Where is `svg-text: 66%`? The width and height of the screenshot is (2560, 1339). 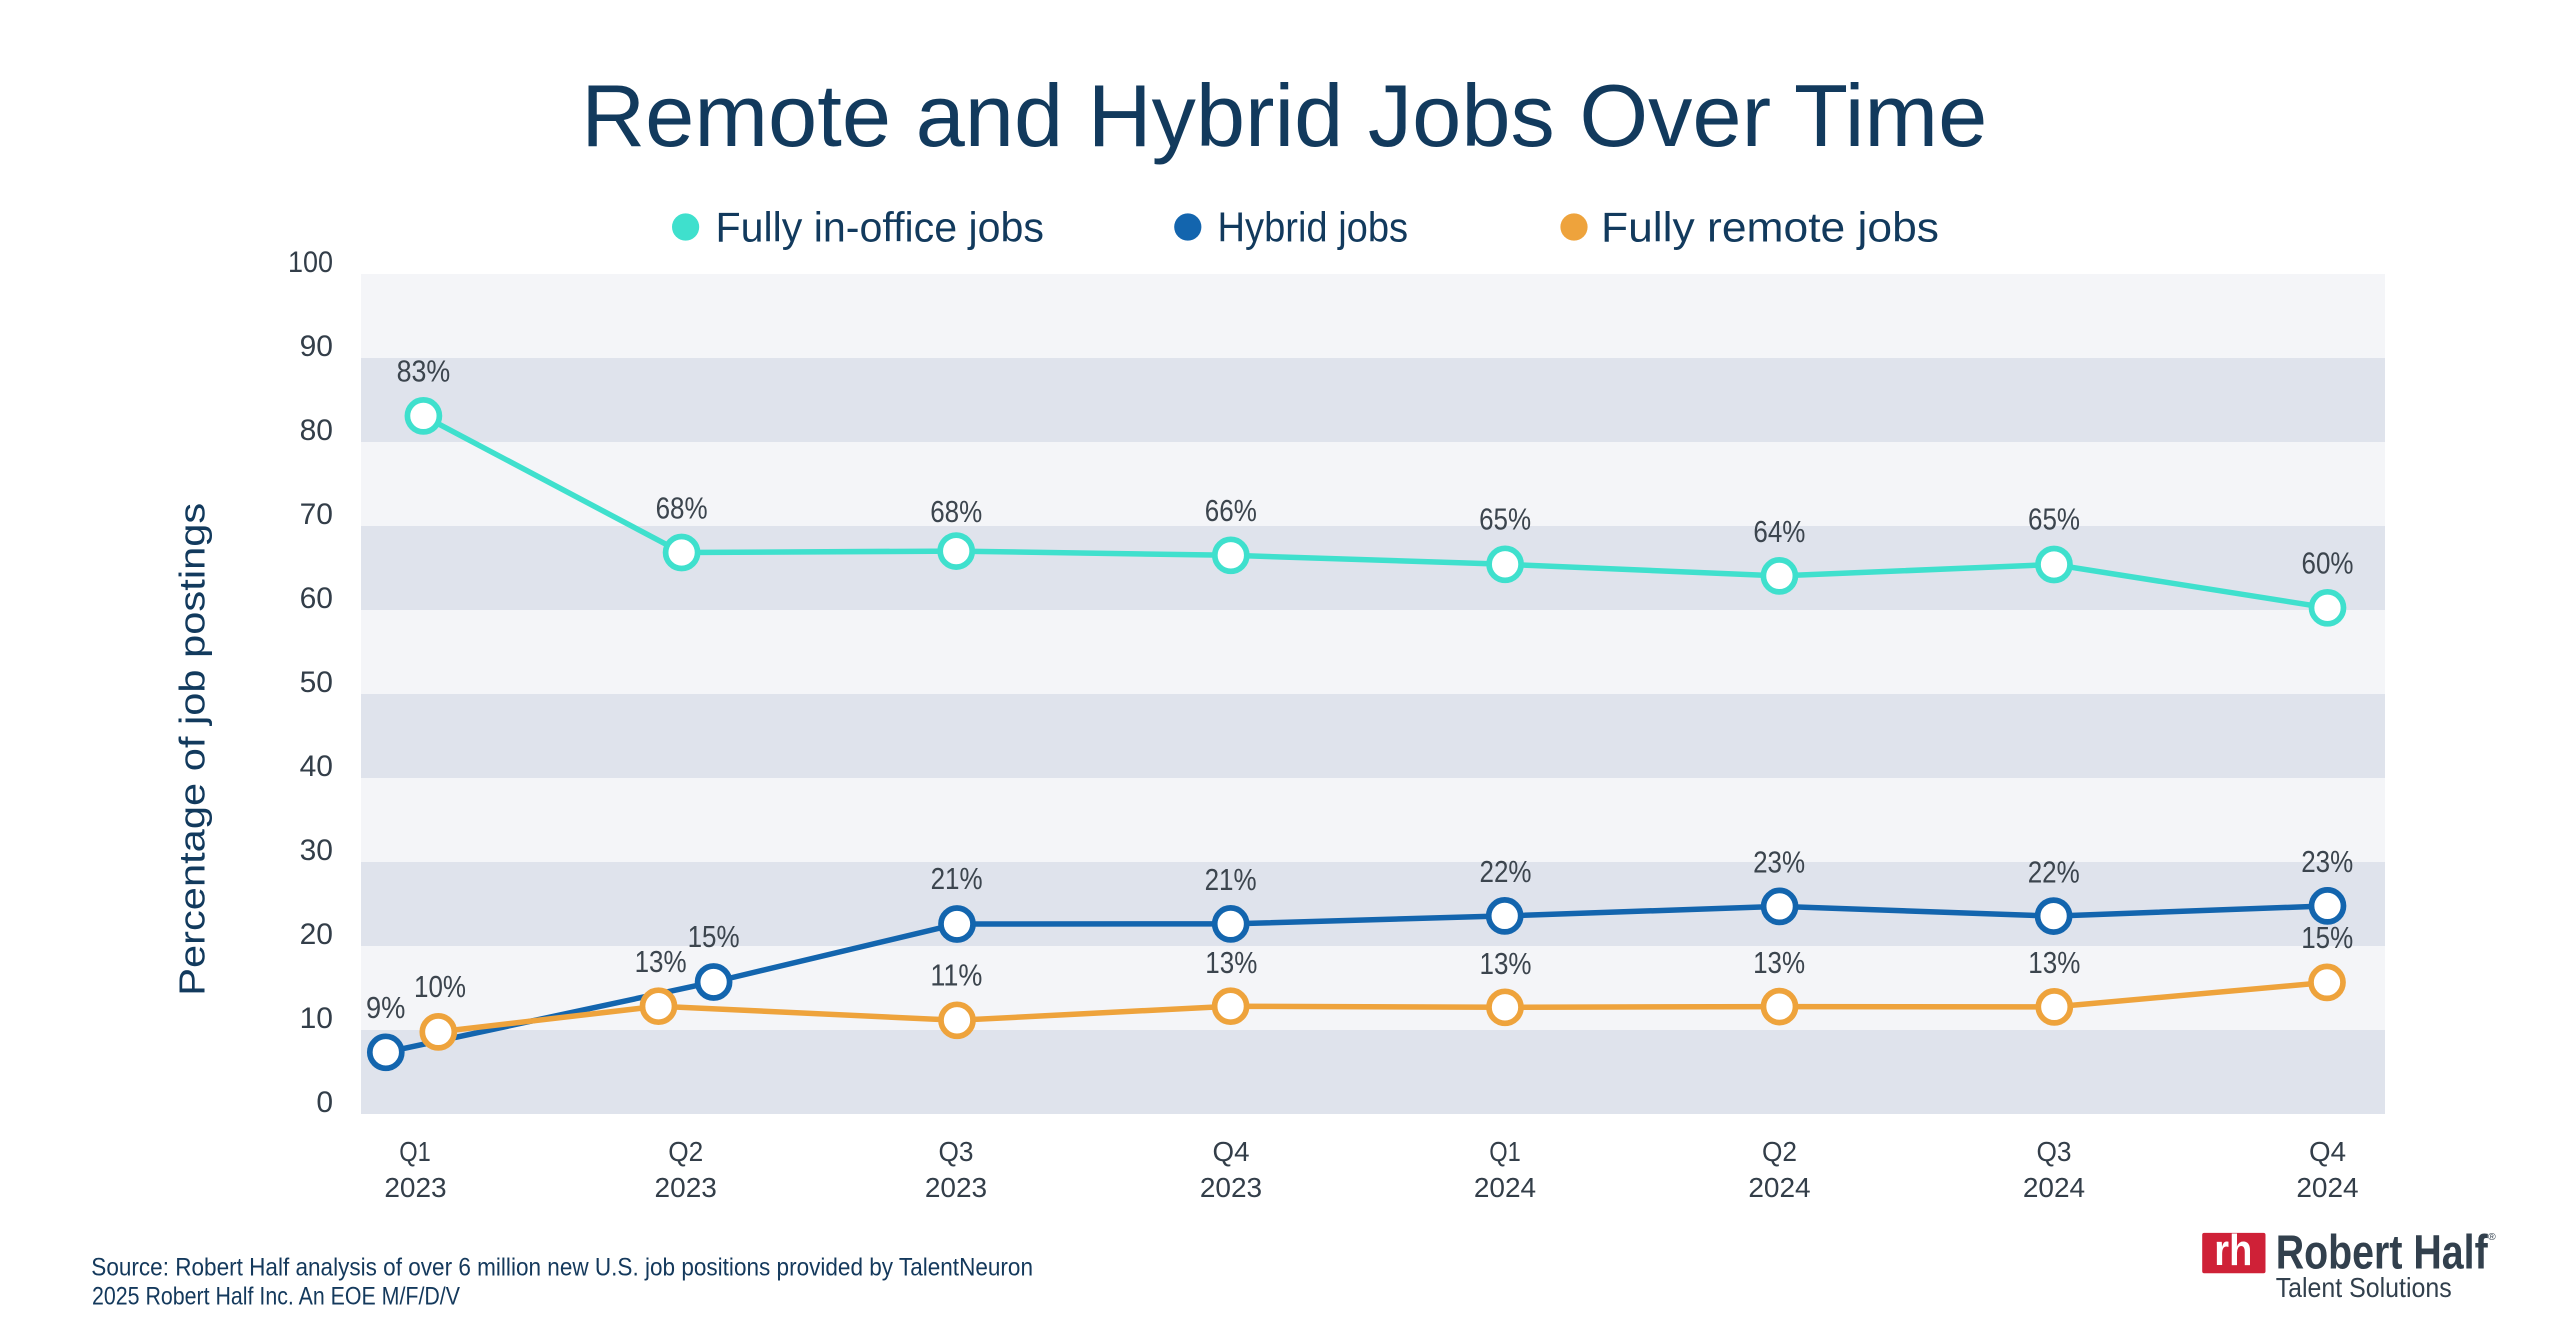 svg-text: 66% is located at coordinates (1231, 510).